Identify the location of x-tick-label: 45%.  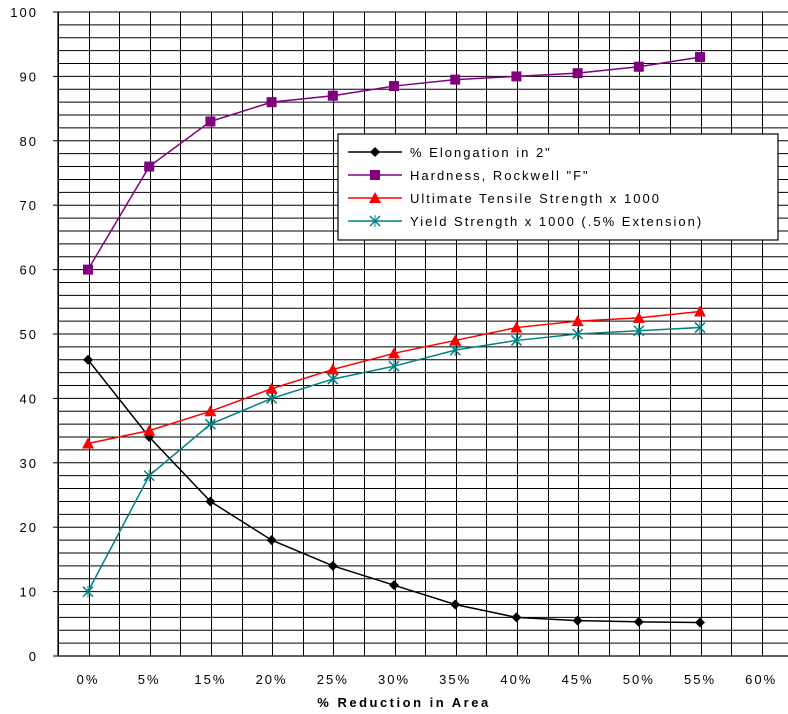
(578, 679).